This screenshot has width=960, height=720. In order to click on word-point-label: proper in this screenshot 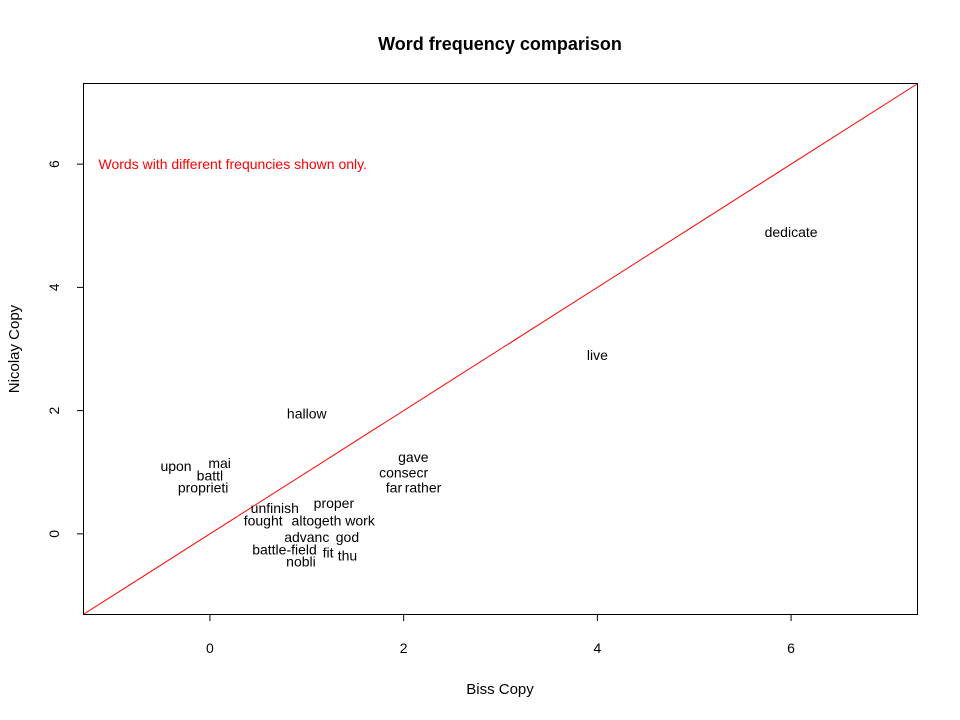, I will do `click(334, 503)`.